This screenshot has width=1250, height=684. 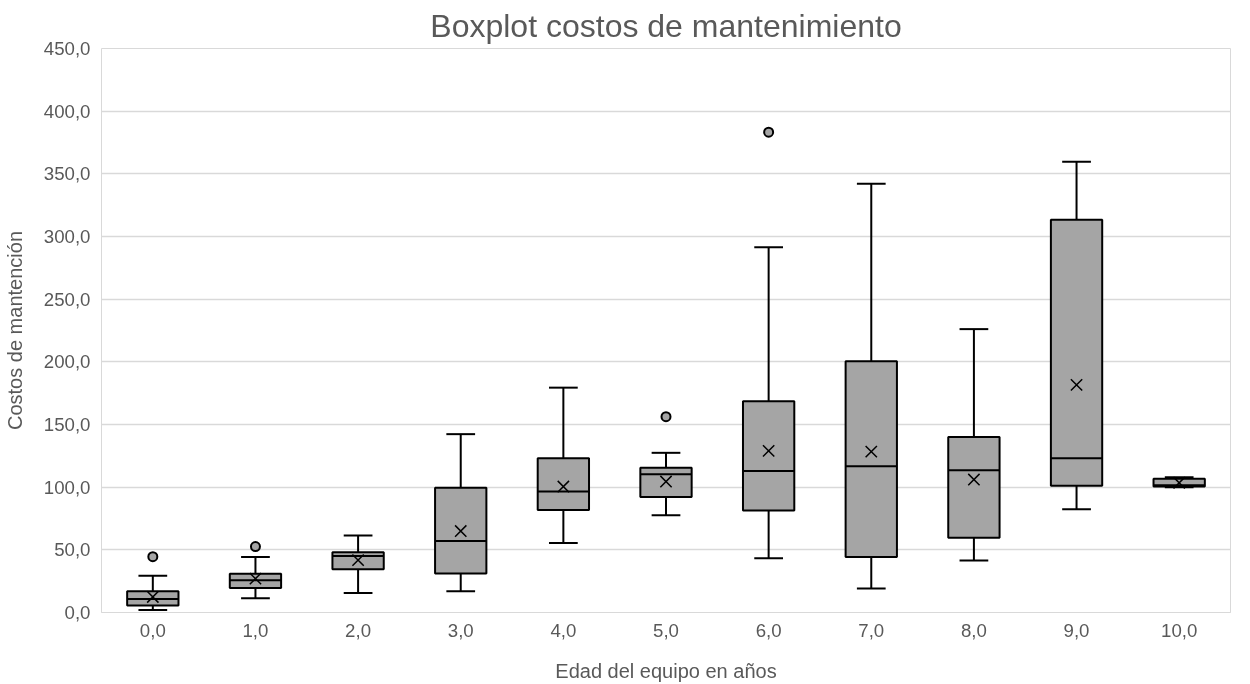 I want to click on y-tick-label: 200,0, so click(x=67, y=362).